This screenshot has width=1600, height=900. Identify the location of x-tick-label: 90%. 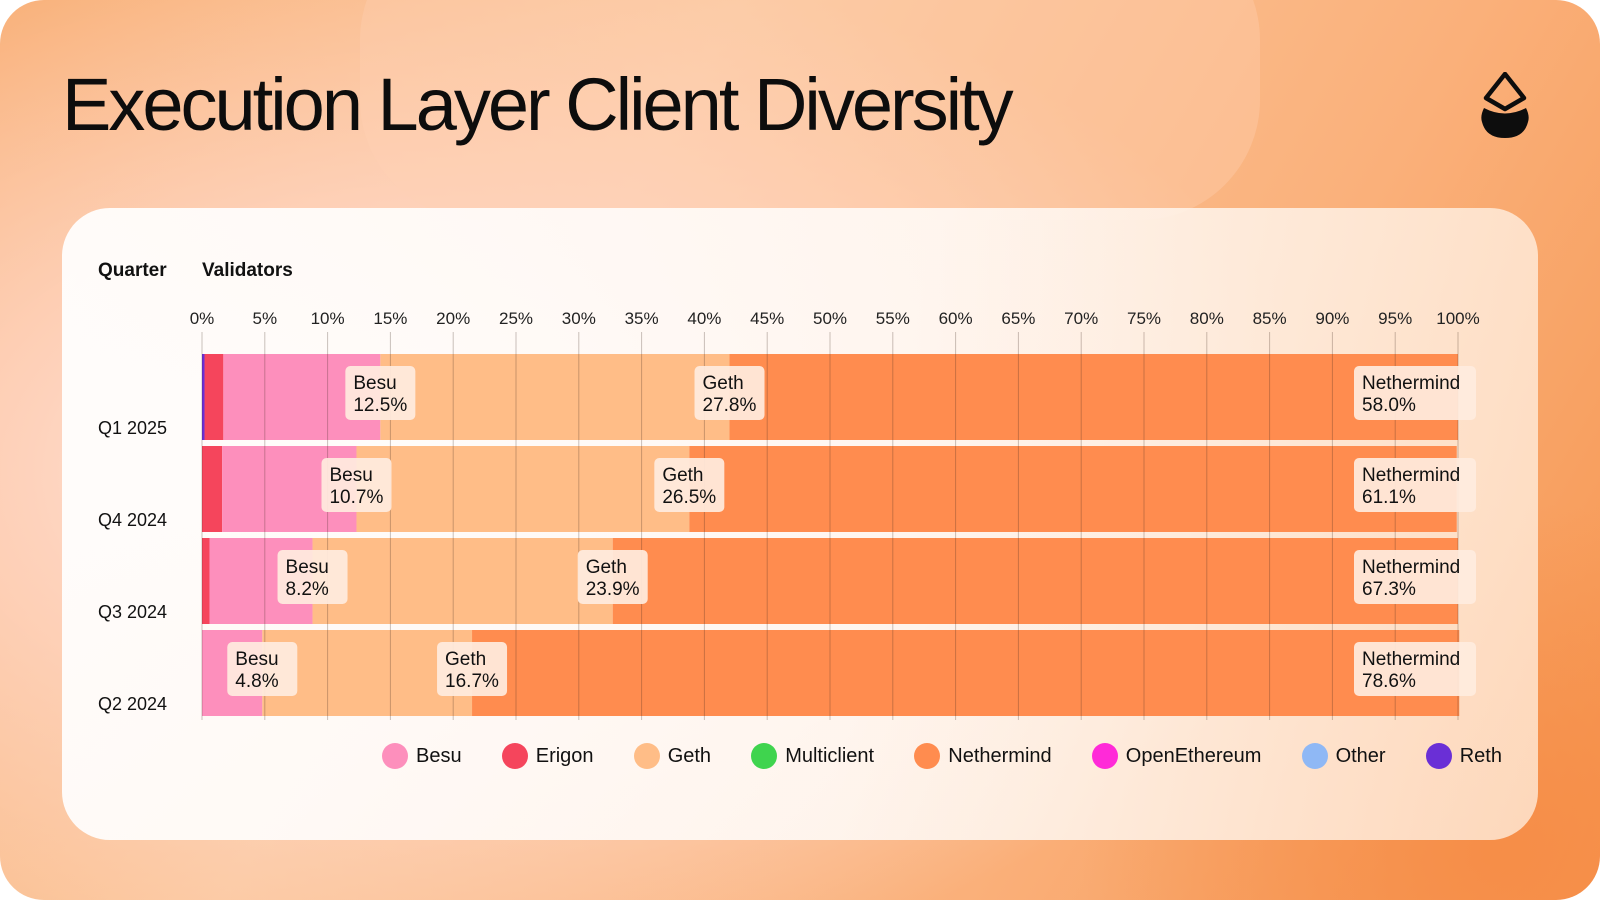
(1332, 318).